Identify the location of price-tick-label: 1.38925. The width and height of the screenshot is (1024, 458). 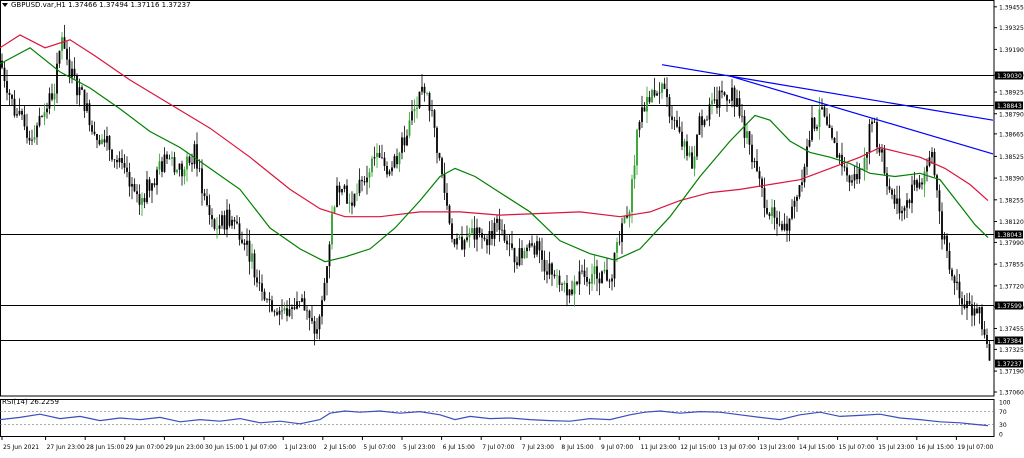
(1011, 93).